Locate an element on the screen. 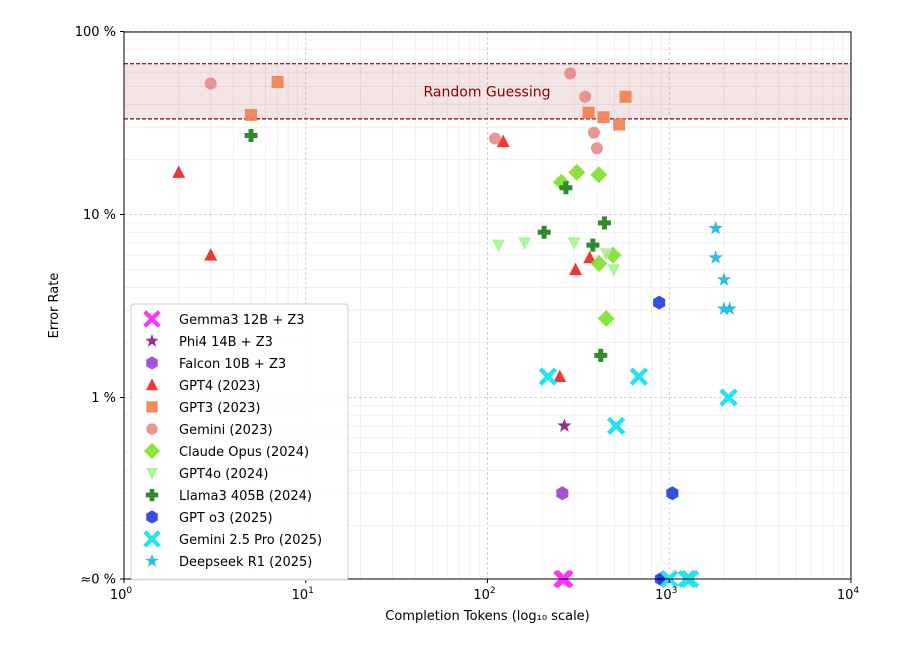 This screenshot has height=654, width=901. legend-label: Phi4 14B + Z3 is located at coordinates (226, 342).